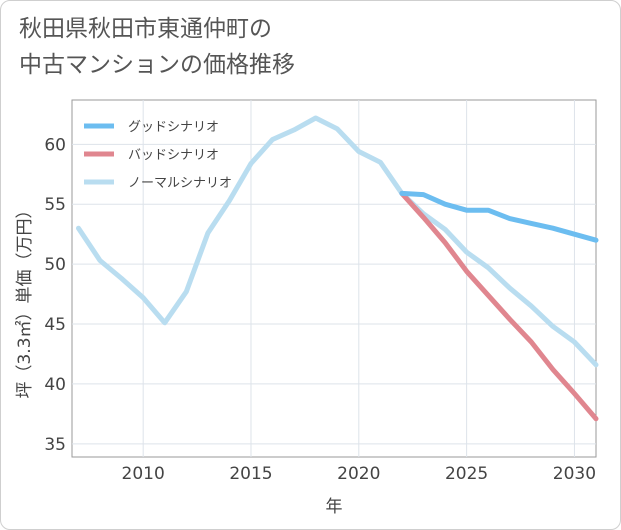 The image size is (621, 530). What do you see at coordinates (25, 299) in the screenshot?
I see `y-axis-title: 坪（3.3㎡）単価（万円）` at bounding box center [25, 299].